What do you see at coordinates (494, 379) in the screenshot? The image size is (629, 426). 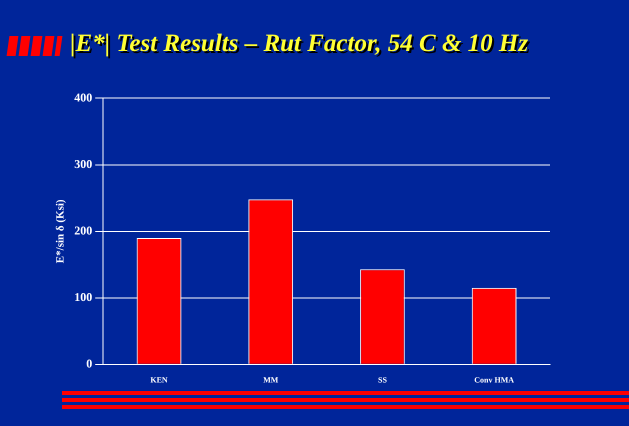 I see `x-tick-label: Conv HMA` at bounding box center [494, 379].